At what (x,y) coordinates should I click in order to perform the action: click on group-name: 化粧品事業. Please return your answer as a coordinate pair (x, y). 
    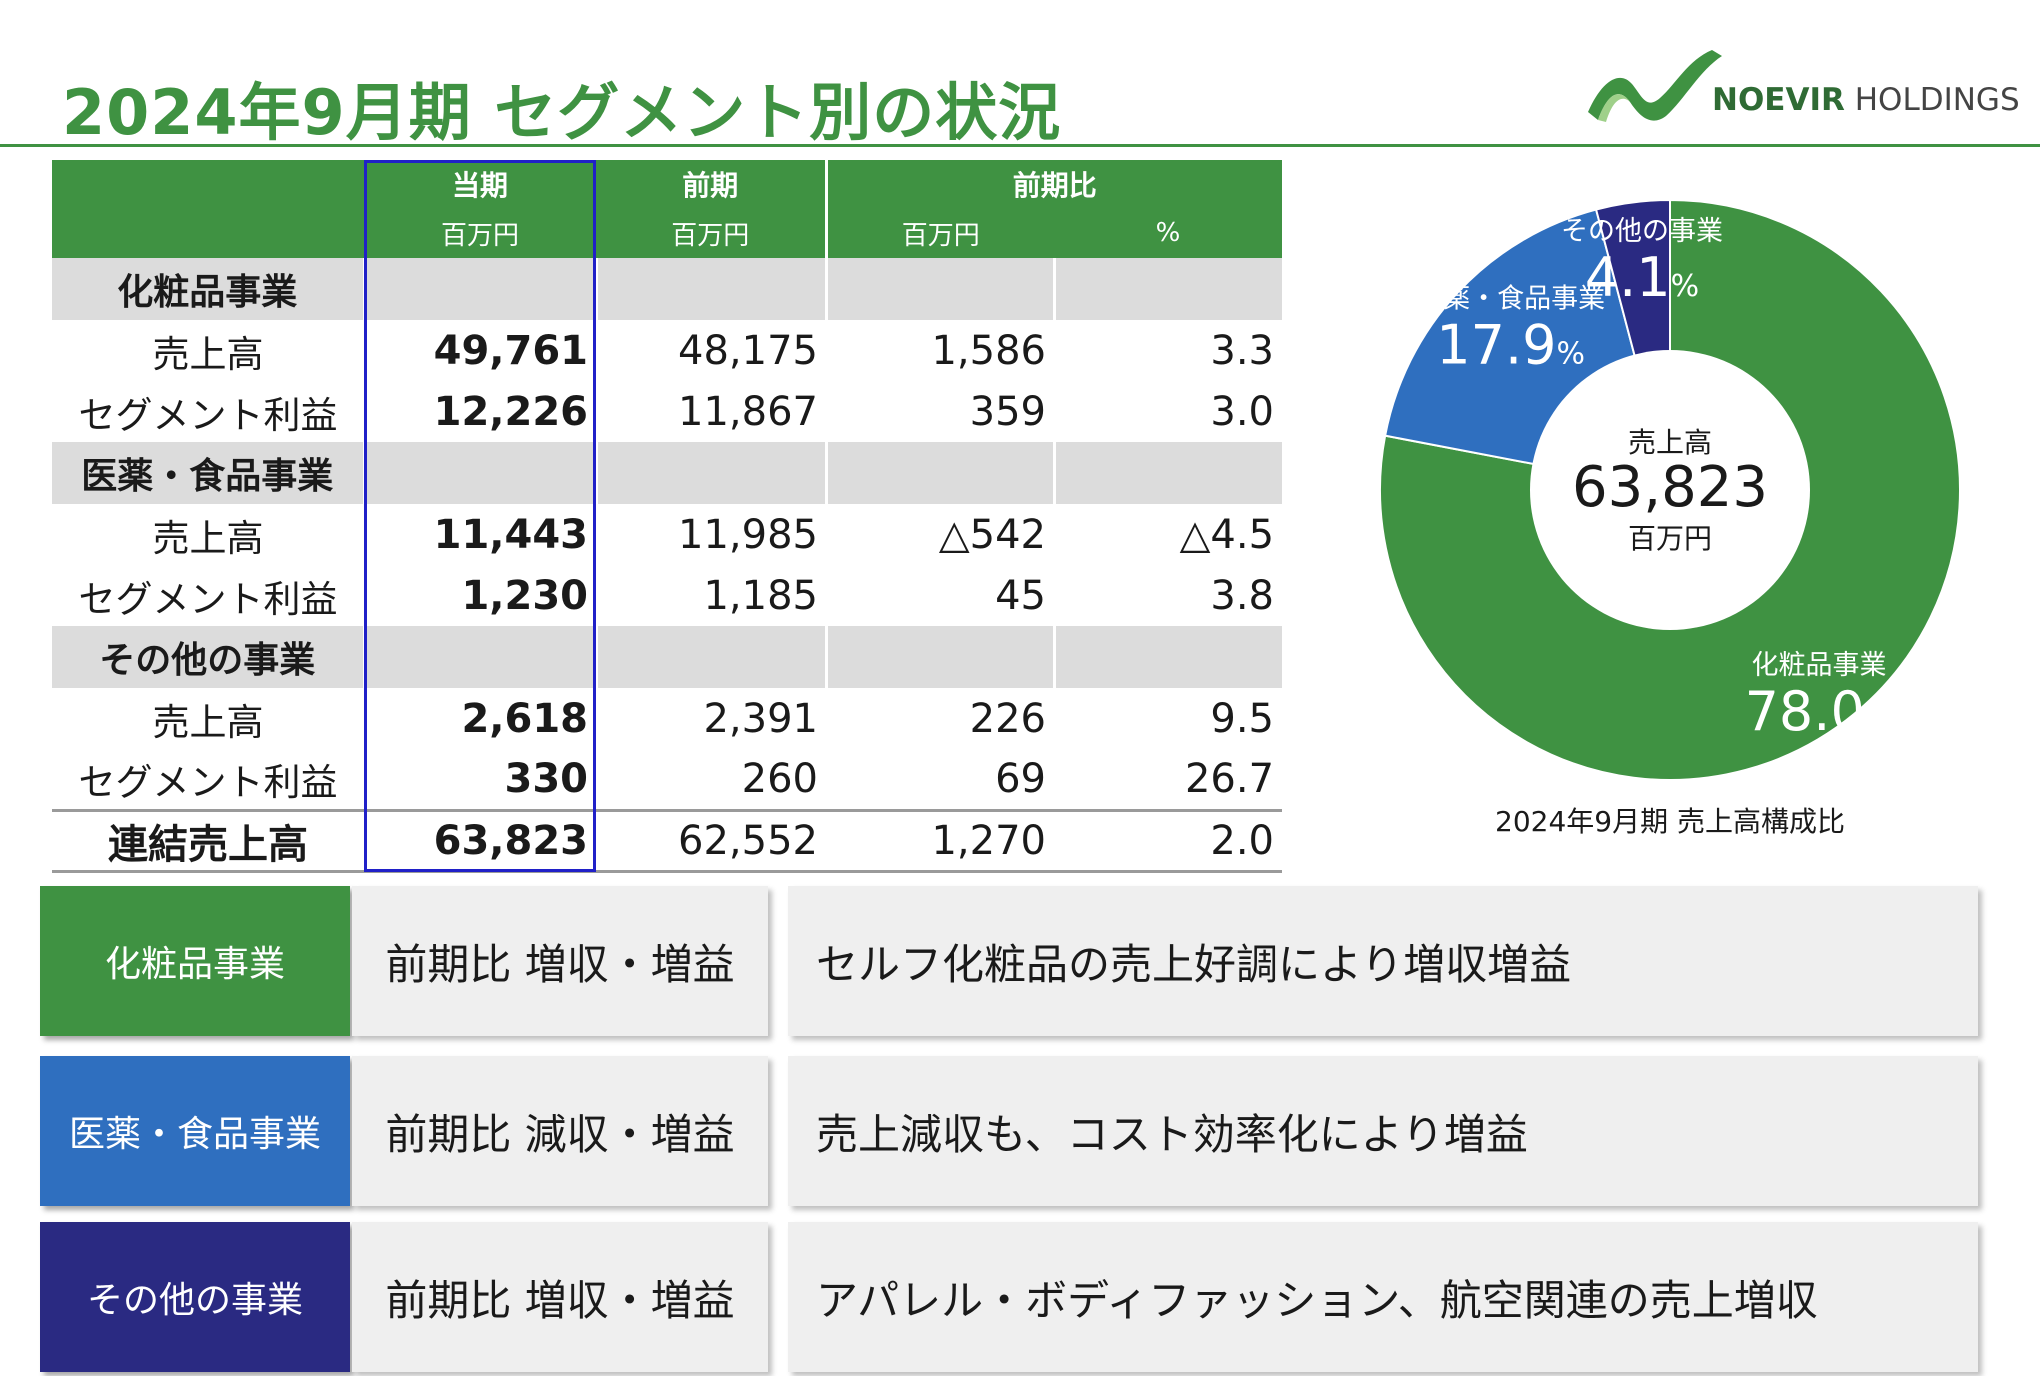
    Looking at the image, I should click on (208, 289).